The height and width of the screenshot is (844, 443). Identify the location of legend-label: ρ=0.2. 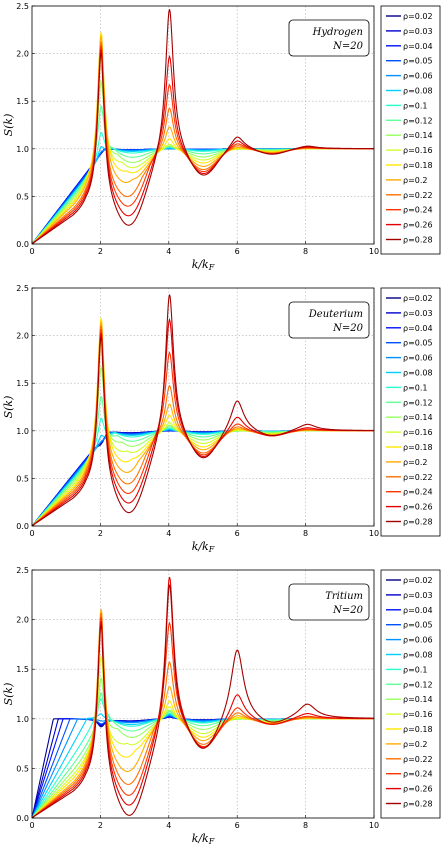
(415, 462).